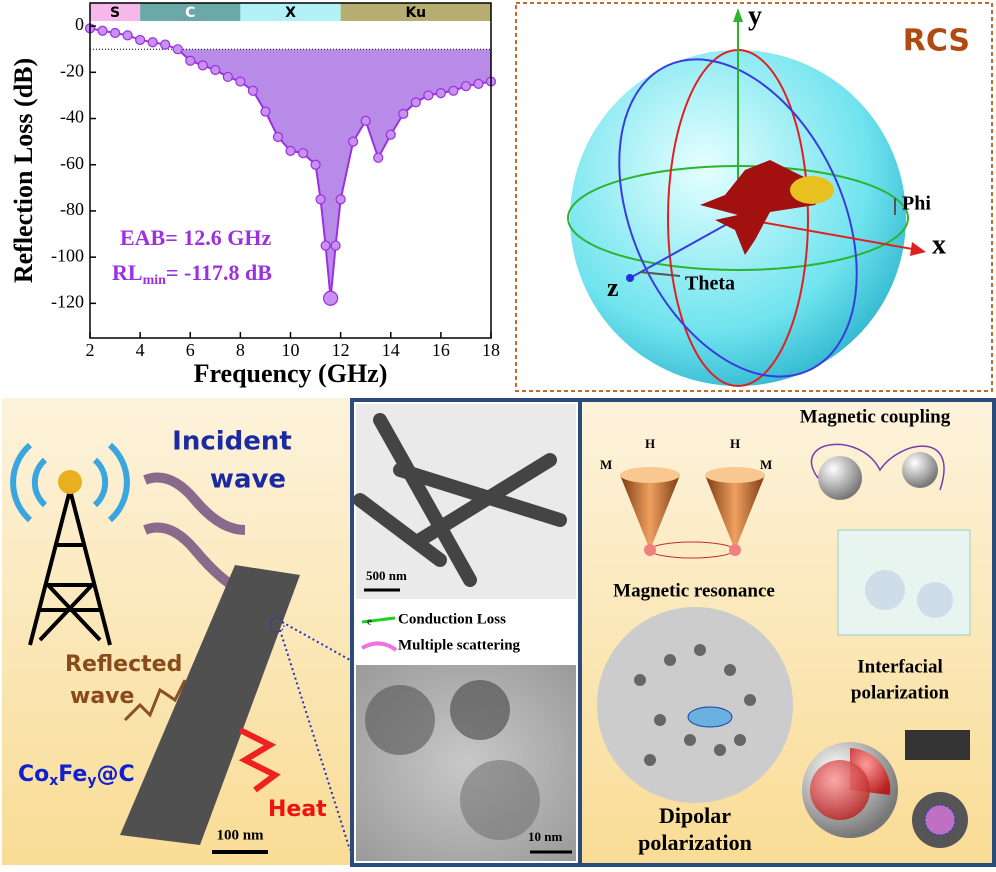  I want to click on y-tick-label: -100, so click(67, 255).